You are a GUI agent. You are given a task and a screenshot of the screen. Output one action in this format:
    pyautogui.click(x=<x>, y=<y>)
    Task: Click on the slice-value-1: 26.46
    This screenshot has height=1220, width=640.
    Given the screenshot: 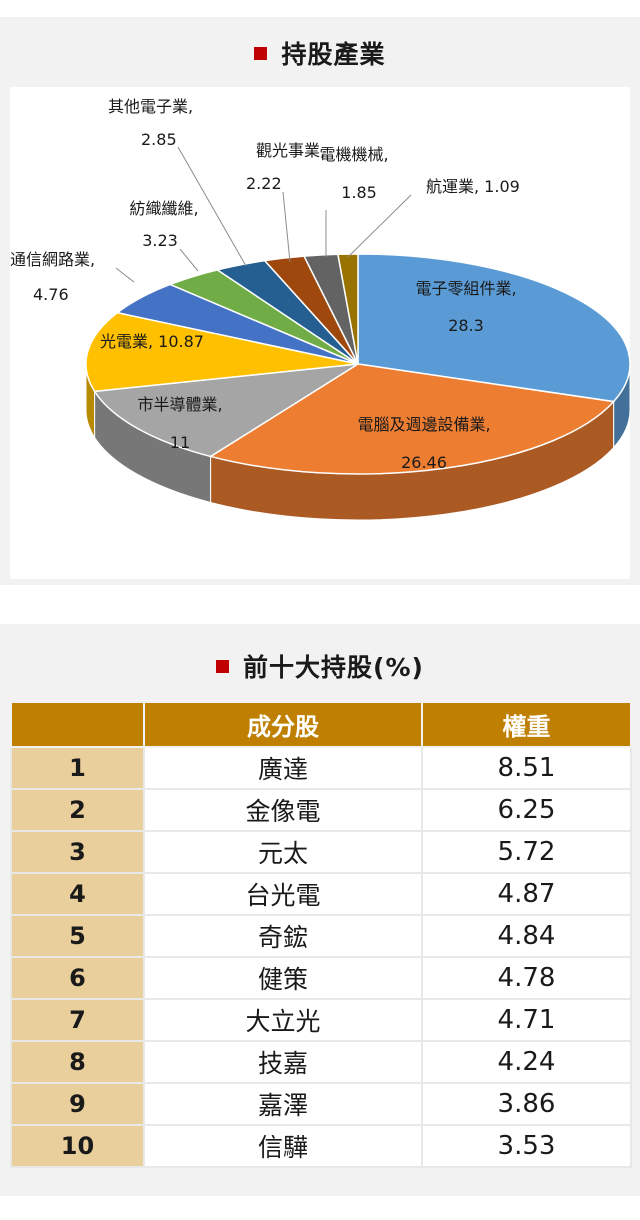 What is the action you would take?
    pyautogui.click(x=424, y=462)
    